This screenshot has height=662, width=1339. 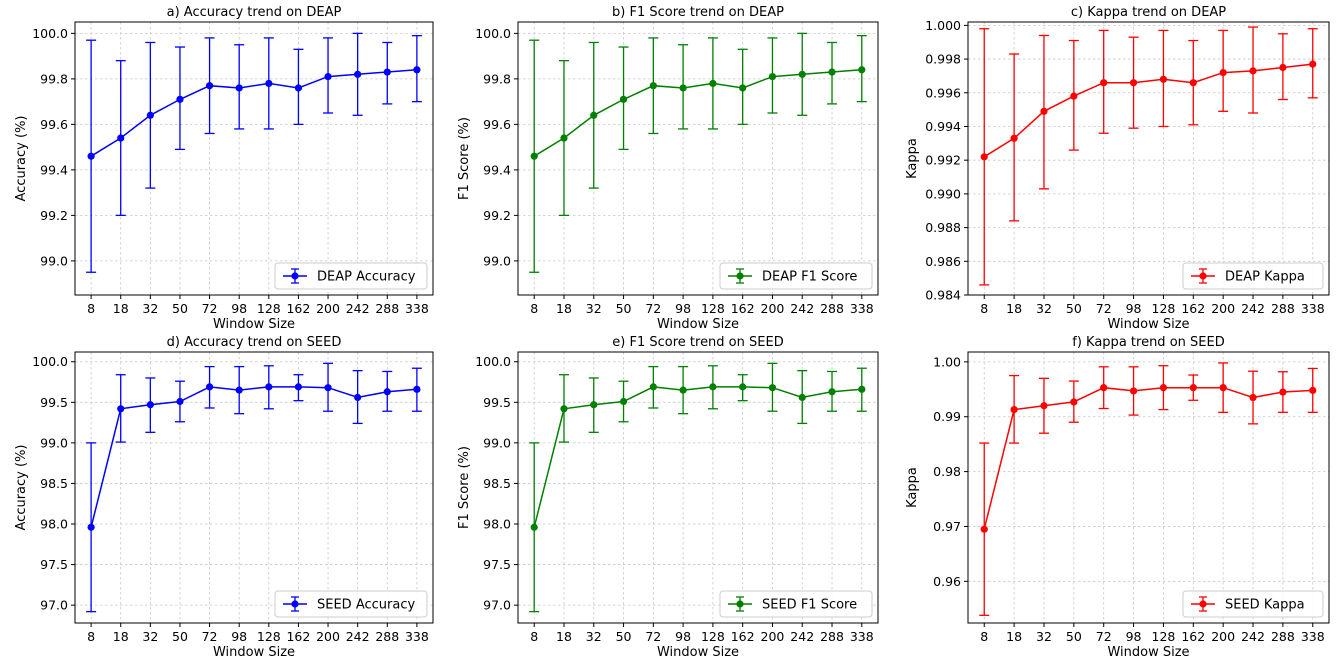 I want to click on y-tick-label: 0.96, so click(x=947, y=581).